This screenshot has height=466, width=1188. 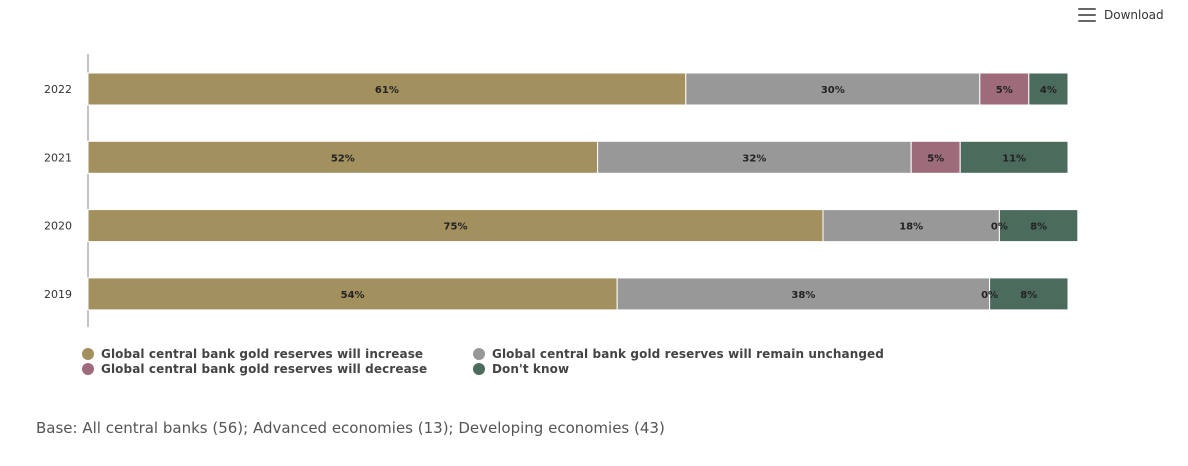 What do you see at coordinates (343, 158) in the screenshot?
I see `data-label: 52%` at bounding box center [343, 158].